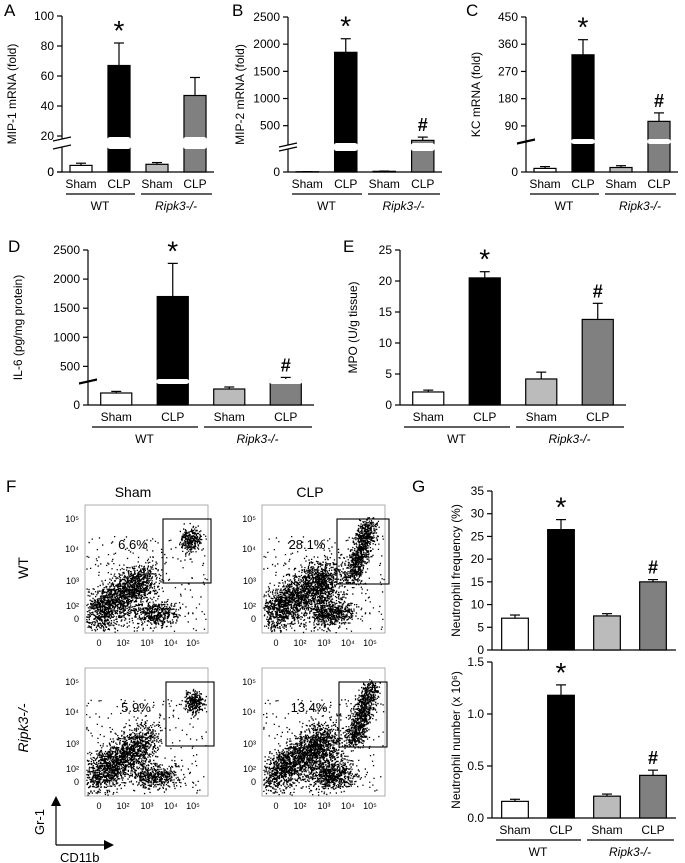 Image resolution: width=685 pixels, height=863 pixels. Describe the element at coordinates (478, 559) in the screenshot. I see `y-tick-label: 20` at that location.